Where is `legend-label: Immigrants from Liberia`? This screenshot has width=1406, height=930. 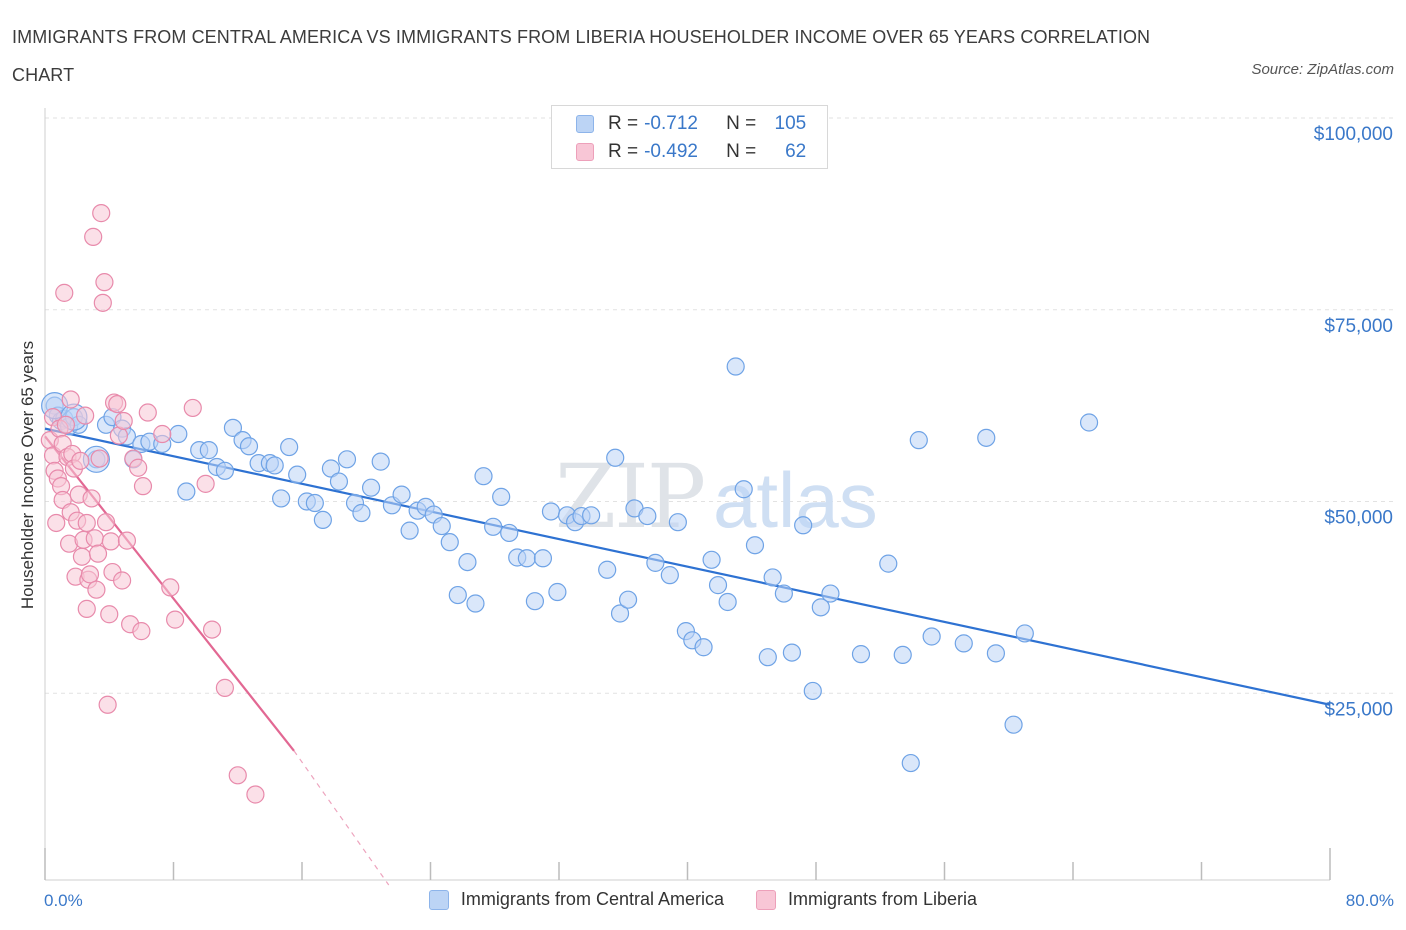 legend-label: Immigrants from Liberia is located at coordinates (883, 899).